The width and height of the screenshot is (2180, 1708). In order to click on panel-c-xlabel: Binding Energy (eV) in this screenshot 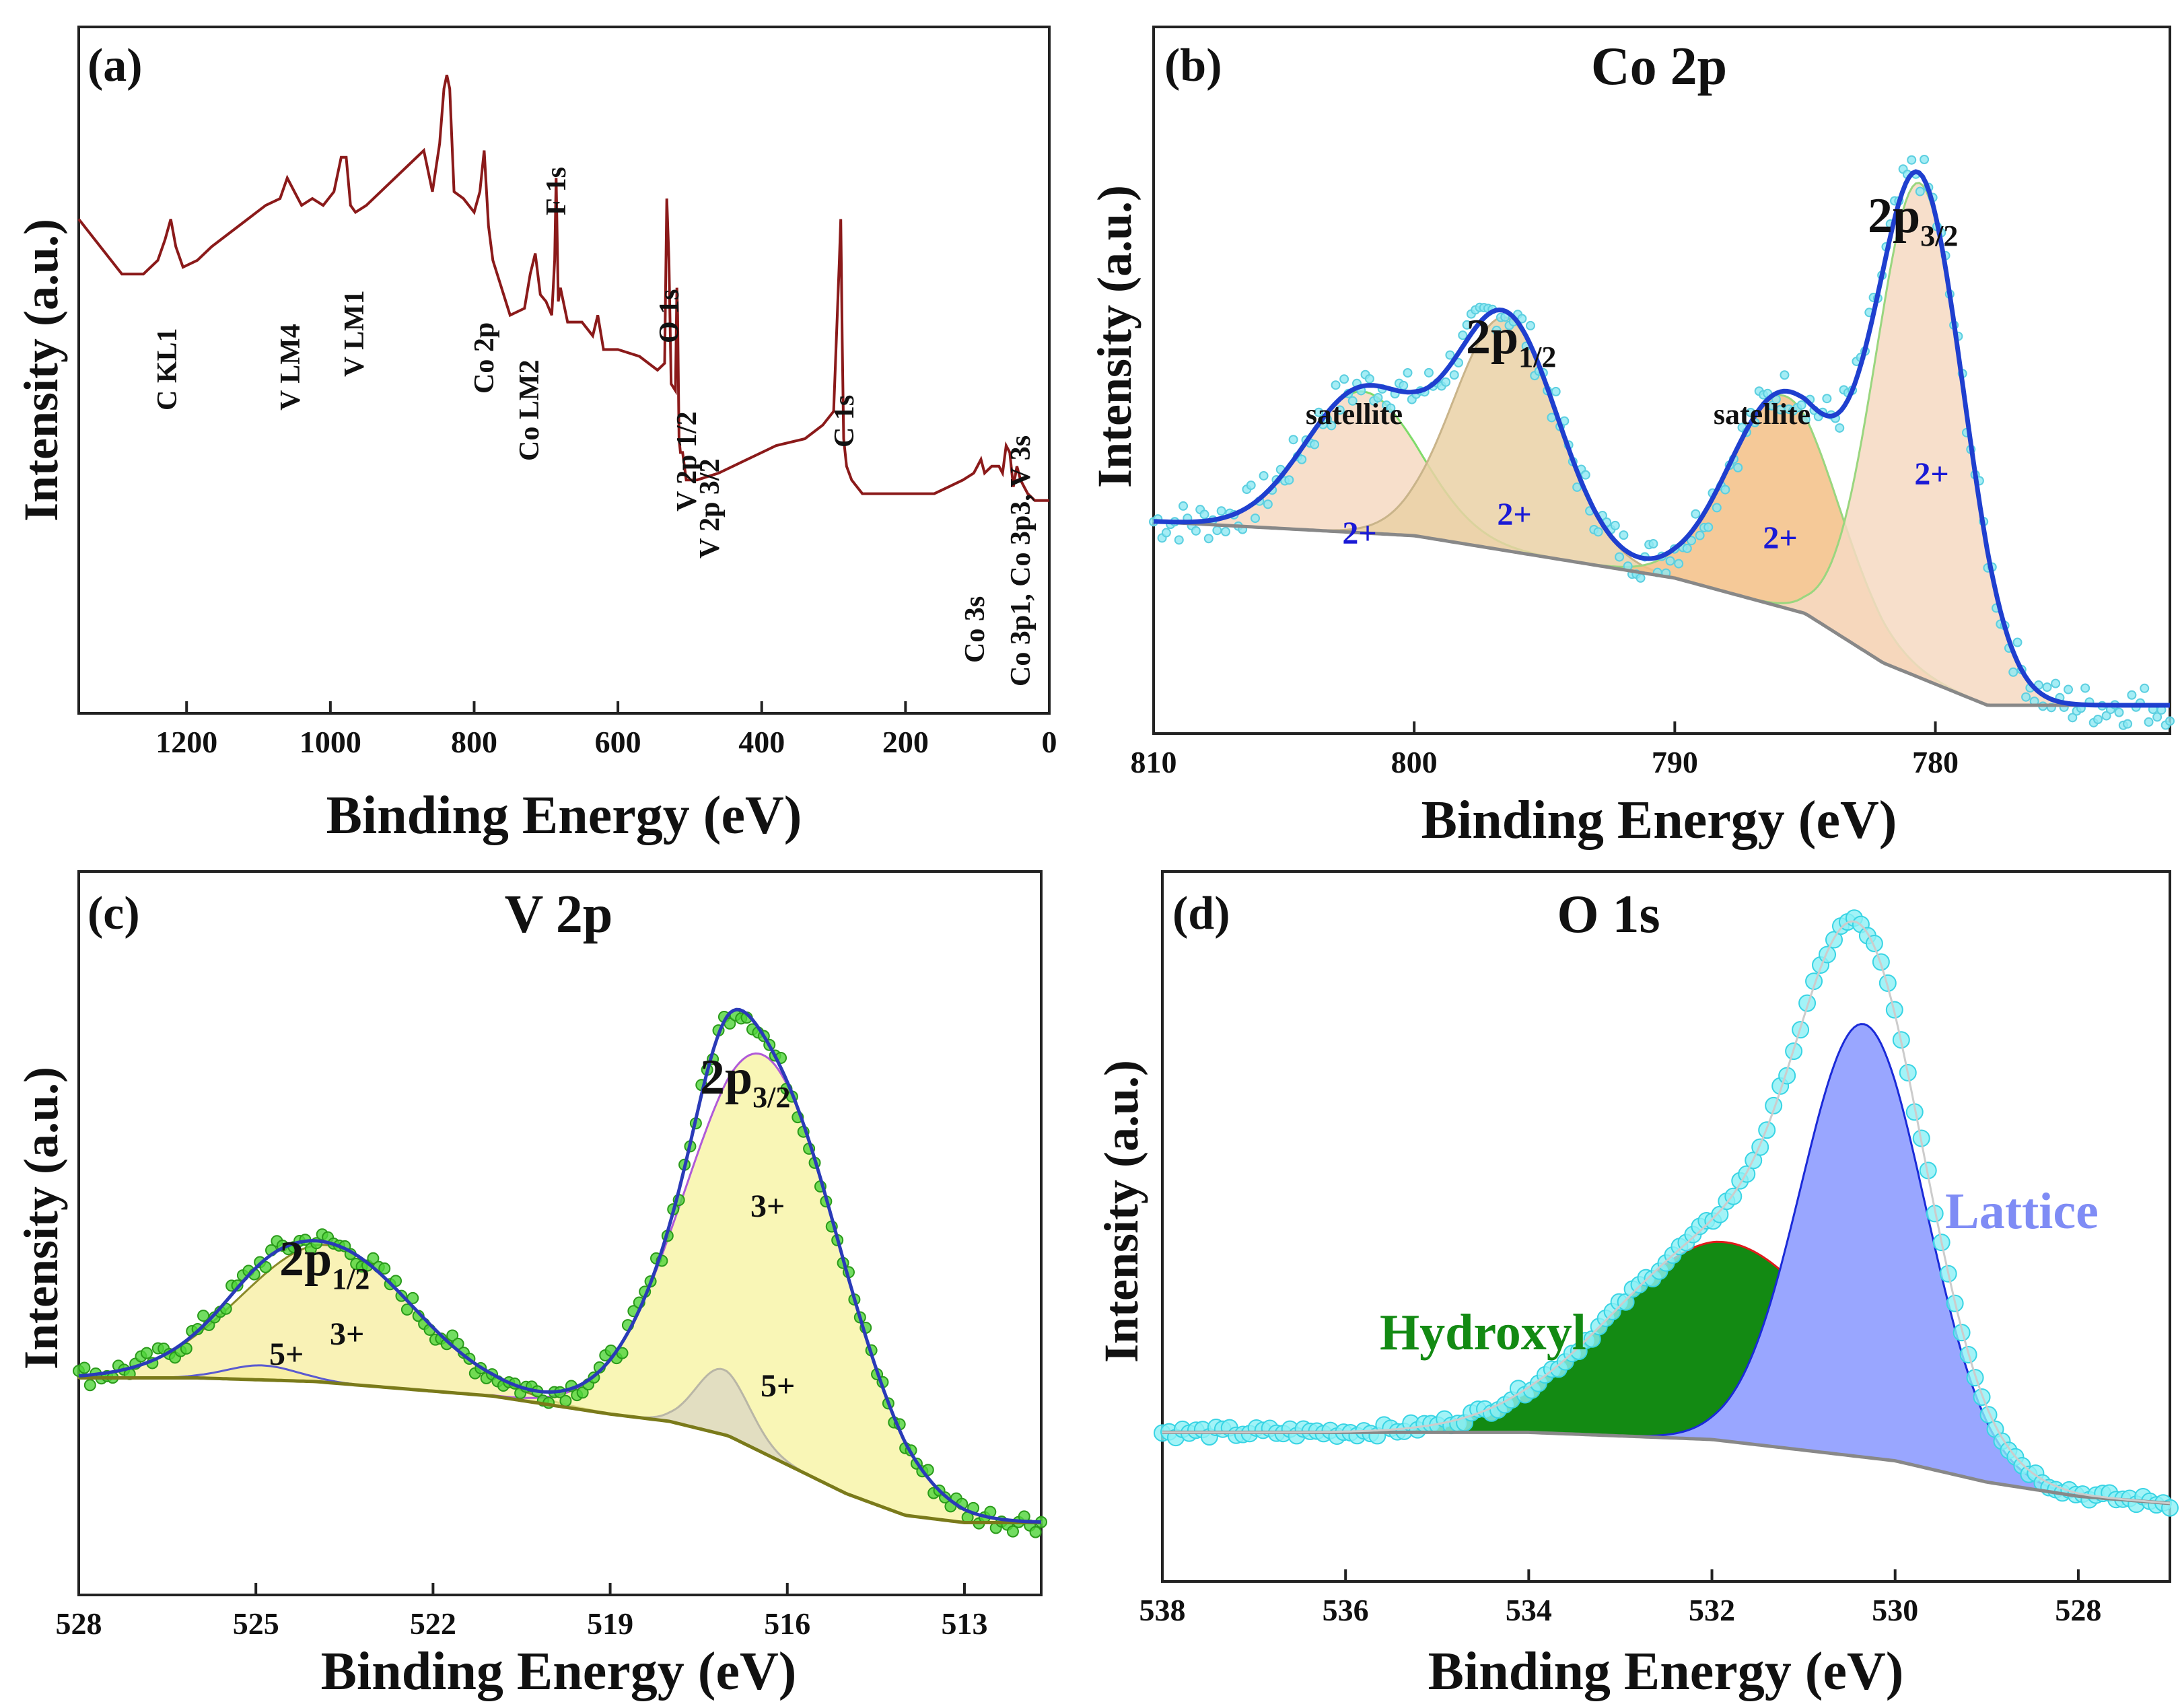, I will do `click(559, 1671)`.